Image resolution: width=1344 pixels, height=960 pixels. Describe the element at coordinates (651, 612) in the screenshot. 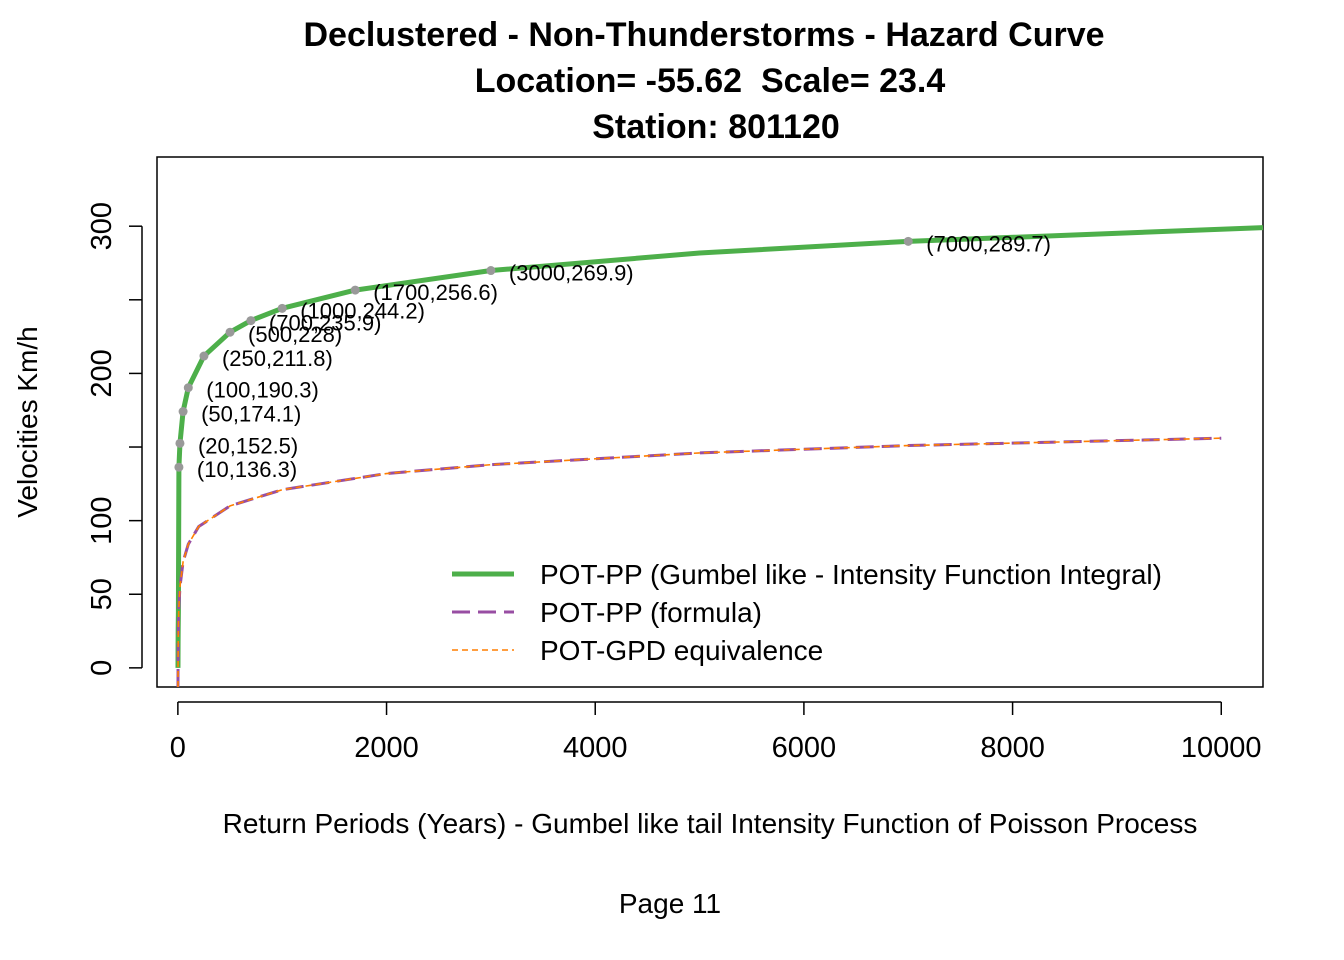

I see `legend-entry-label: POT-PP (formula)` at that location.